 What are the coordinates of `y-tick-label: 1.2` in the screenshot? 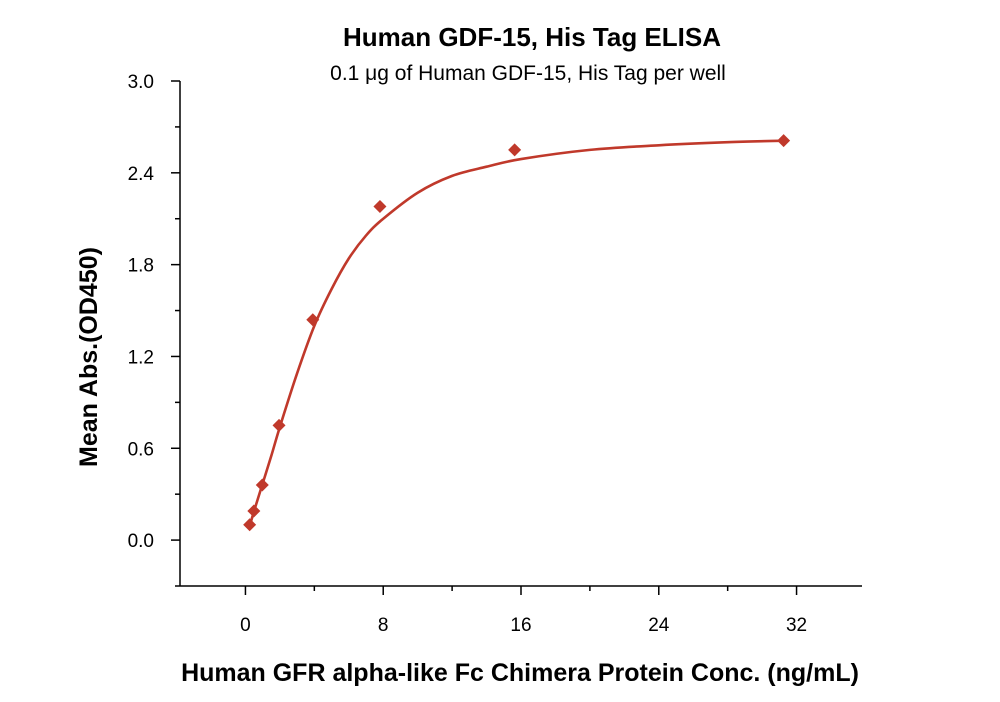 It's located at (141, 357).